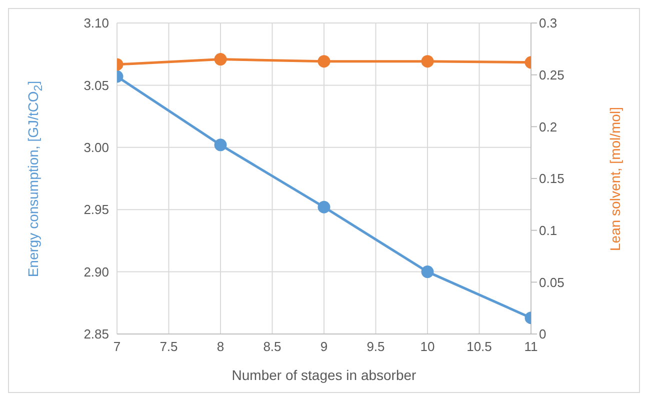 This screenshot has height=401, width=649. Describe the element at coordinates (96, 85) in the screenshot. I see `y-tick-label: 3.05` at that location.